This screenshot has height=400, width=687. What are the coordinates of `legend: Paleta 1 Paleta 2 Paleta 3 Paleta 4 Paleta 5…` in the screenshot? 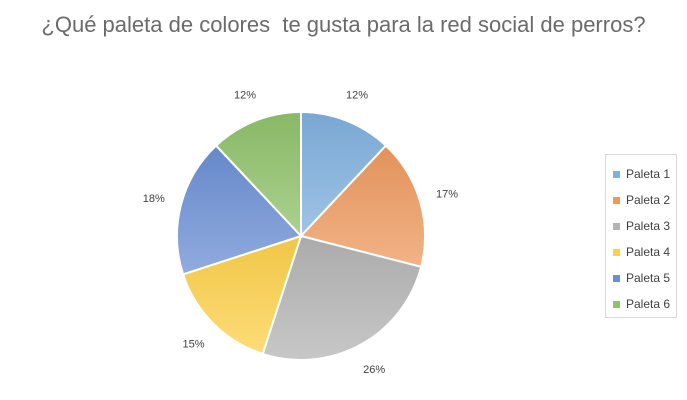 It's located at (641, 236).